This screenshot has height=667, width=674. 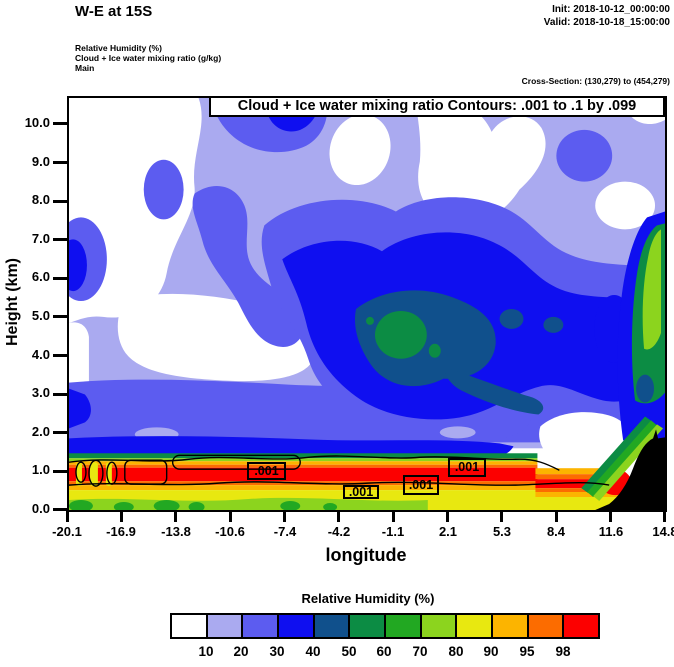 I want to click on band-orange-upper, so click(x=303, y=466).